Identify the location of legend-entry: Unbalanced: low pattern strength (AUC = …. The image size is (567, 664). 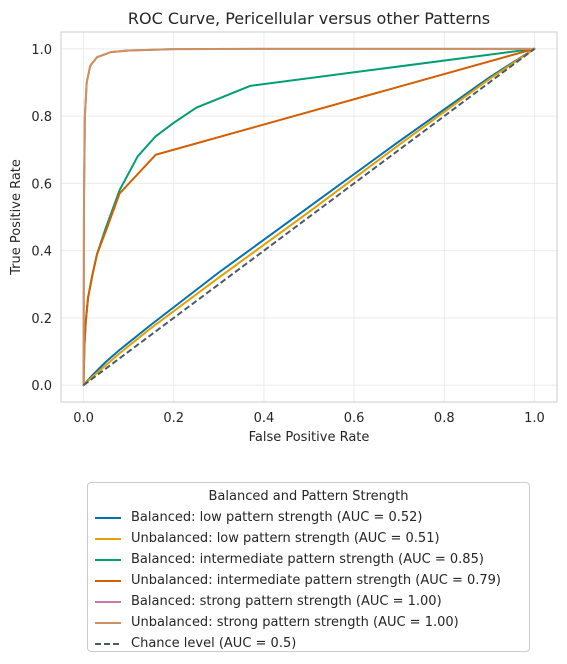
(308, 538).